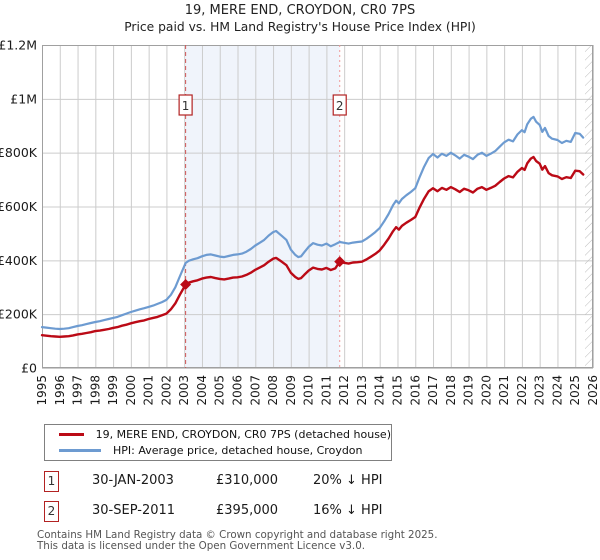 The width and height of the screenshot is (600, 560). I want to click on sale-1-label-box, so click(185, 105).